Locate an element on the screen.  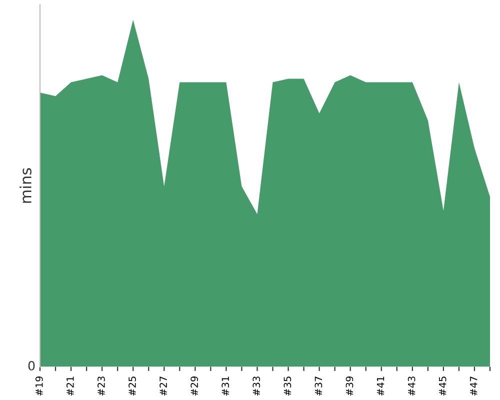
x-tick-label: #23 is located at coordinates (101, 386).